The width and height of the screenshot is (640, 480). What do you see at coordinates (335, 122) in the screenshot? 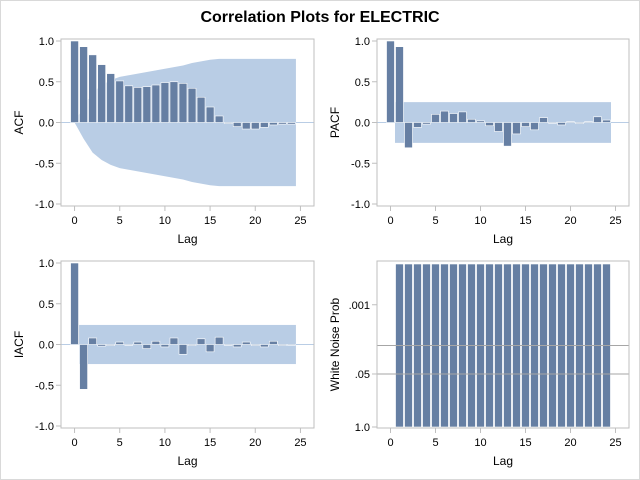
I see `y-axis-label: PACF` at bounding box center [335, 122].